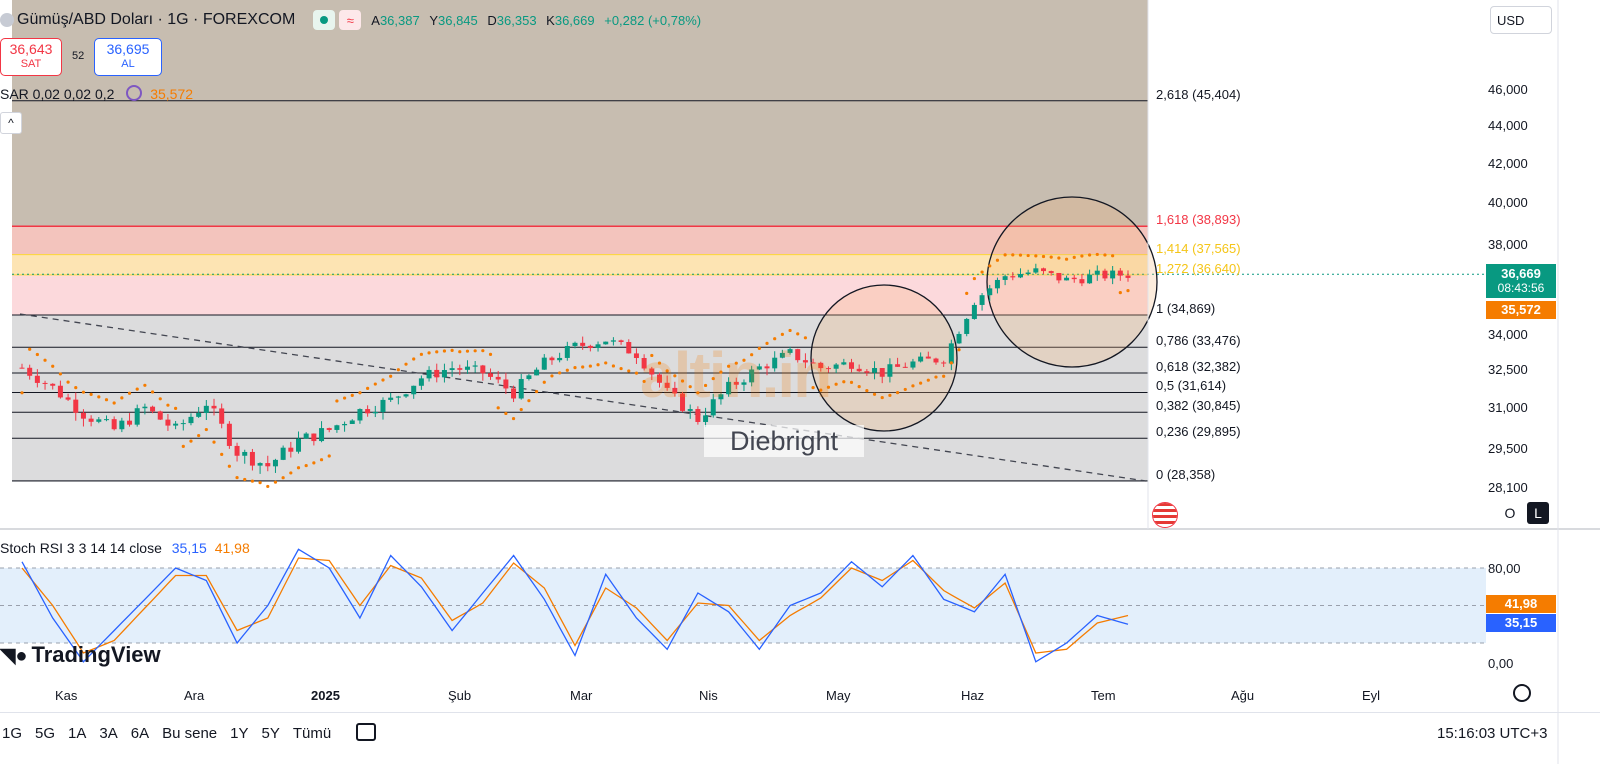 The width and height of the screenshot is (1600, 765). I want to click on range-button: 1Y, so click(239, 733).